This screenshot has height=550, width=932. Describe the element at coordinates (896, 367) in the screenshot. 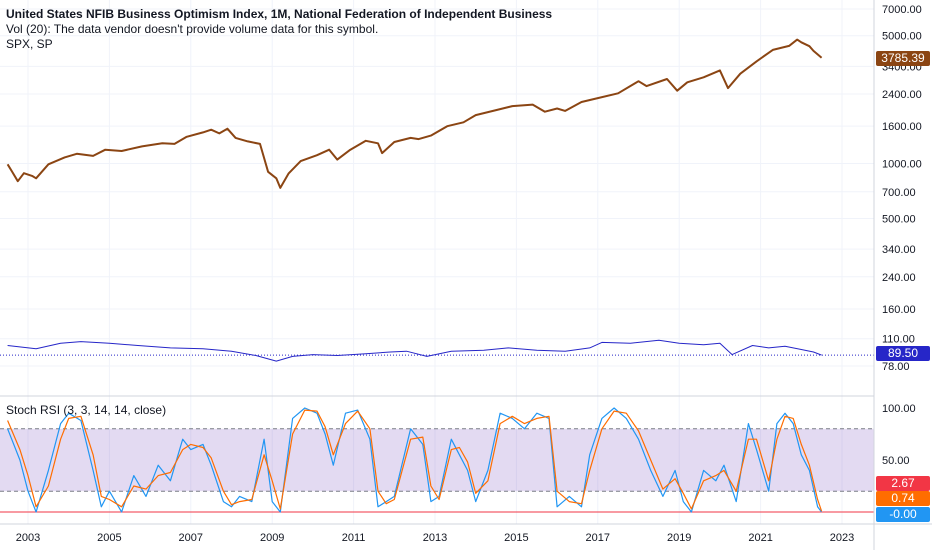

I see `price-tick-label: 78.00` at that location.